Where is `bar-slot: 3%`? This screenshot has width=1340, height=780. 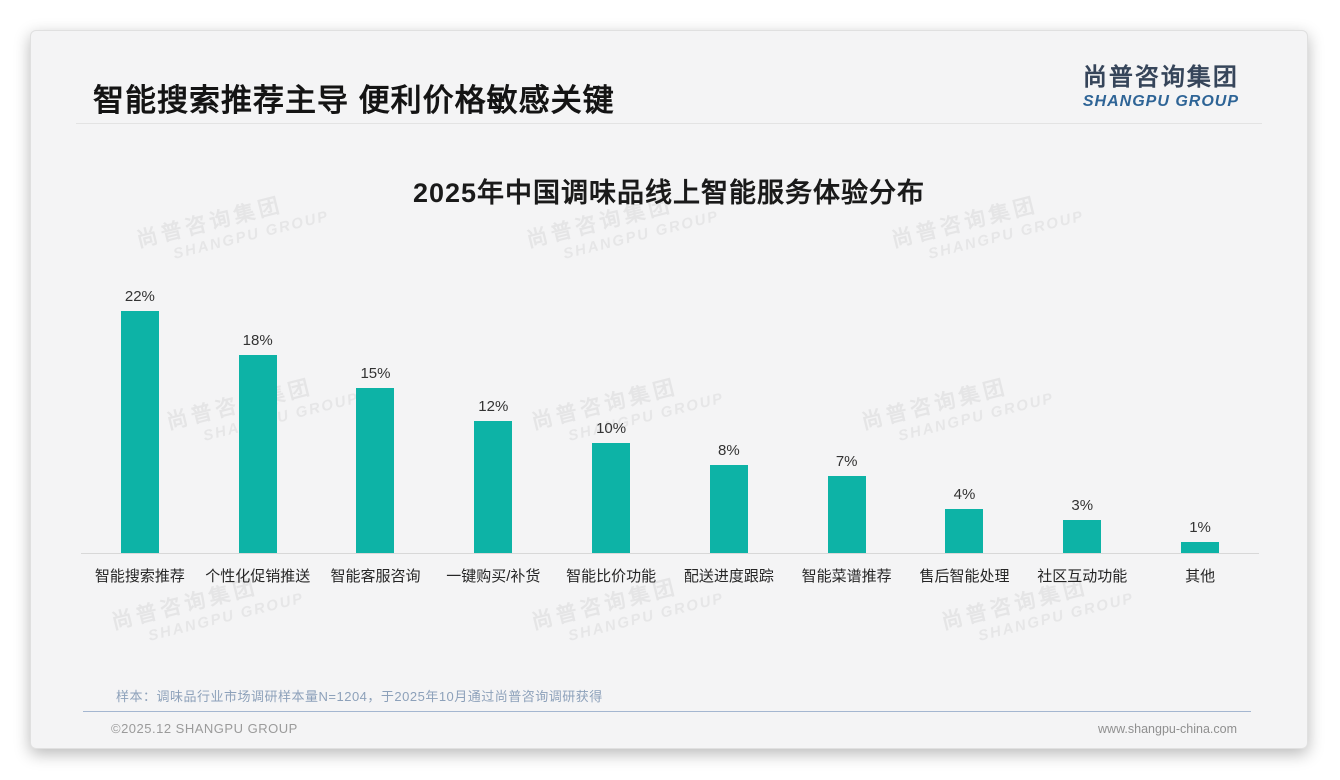 bar-slot: 3% is located at coordinates (1082, 525).